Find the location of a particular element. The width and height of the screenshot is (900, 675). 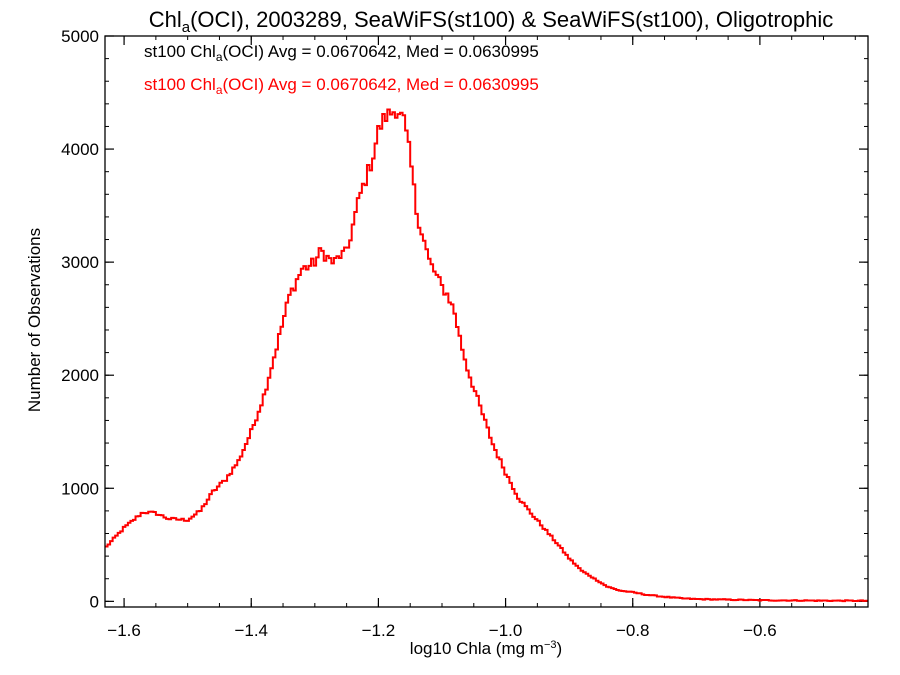

y-tick-label: 1000 is located at coordinates (80, 488).